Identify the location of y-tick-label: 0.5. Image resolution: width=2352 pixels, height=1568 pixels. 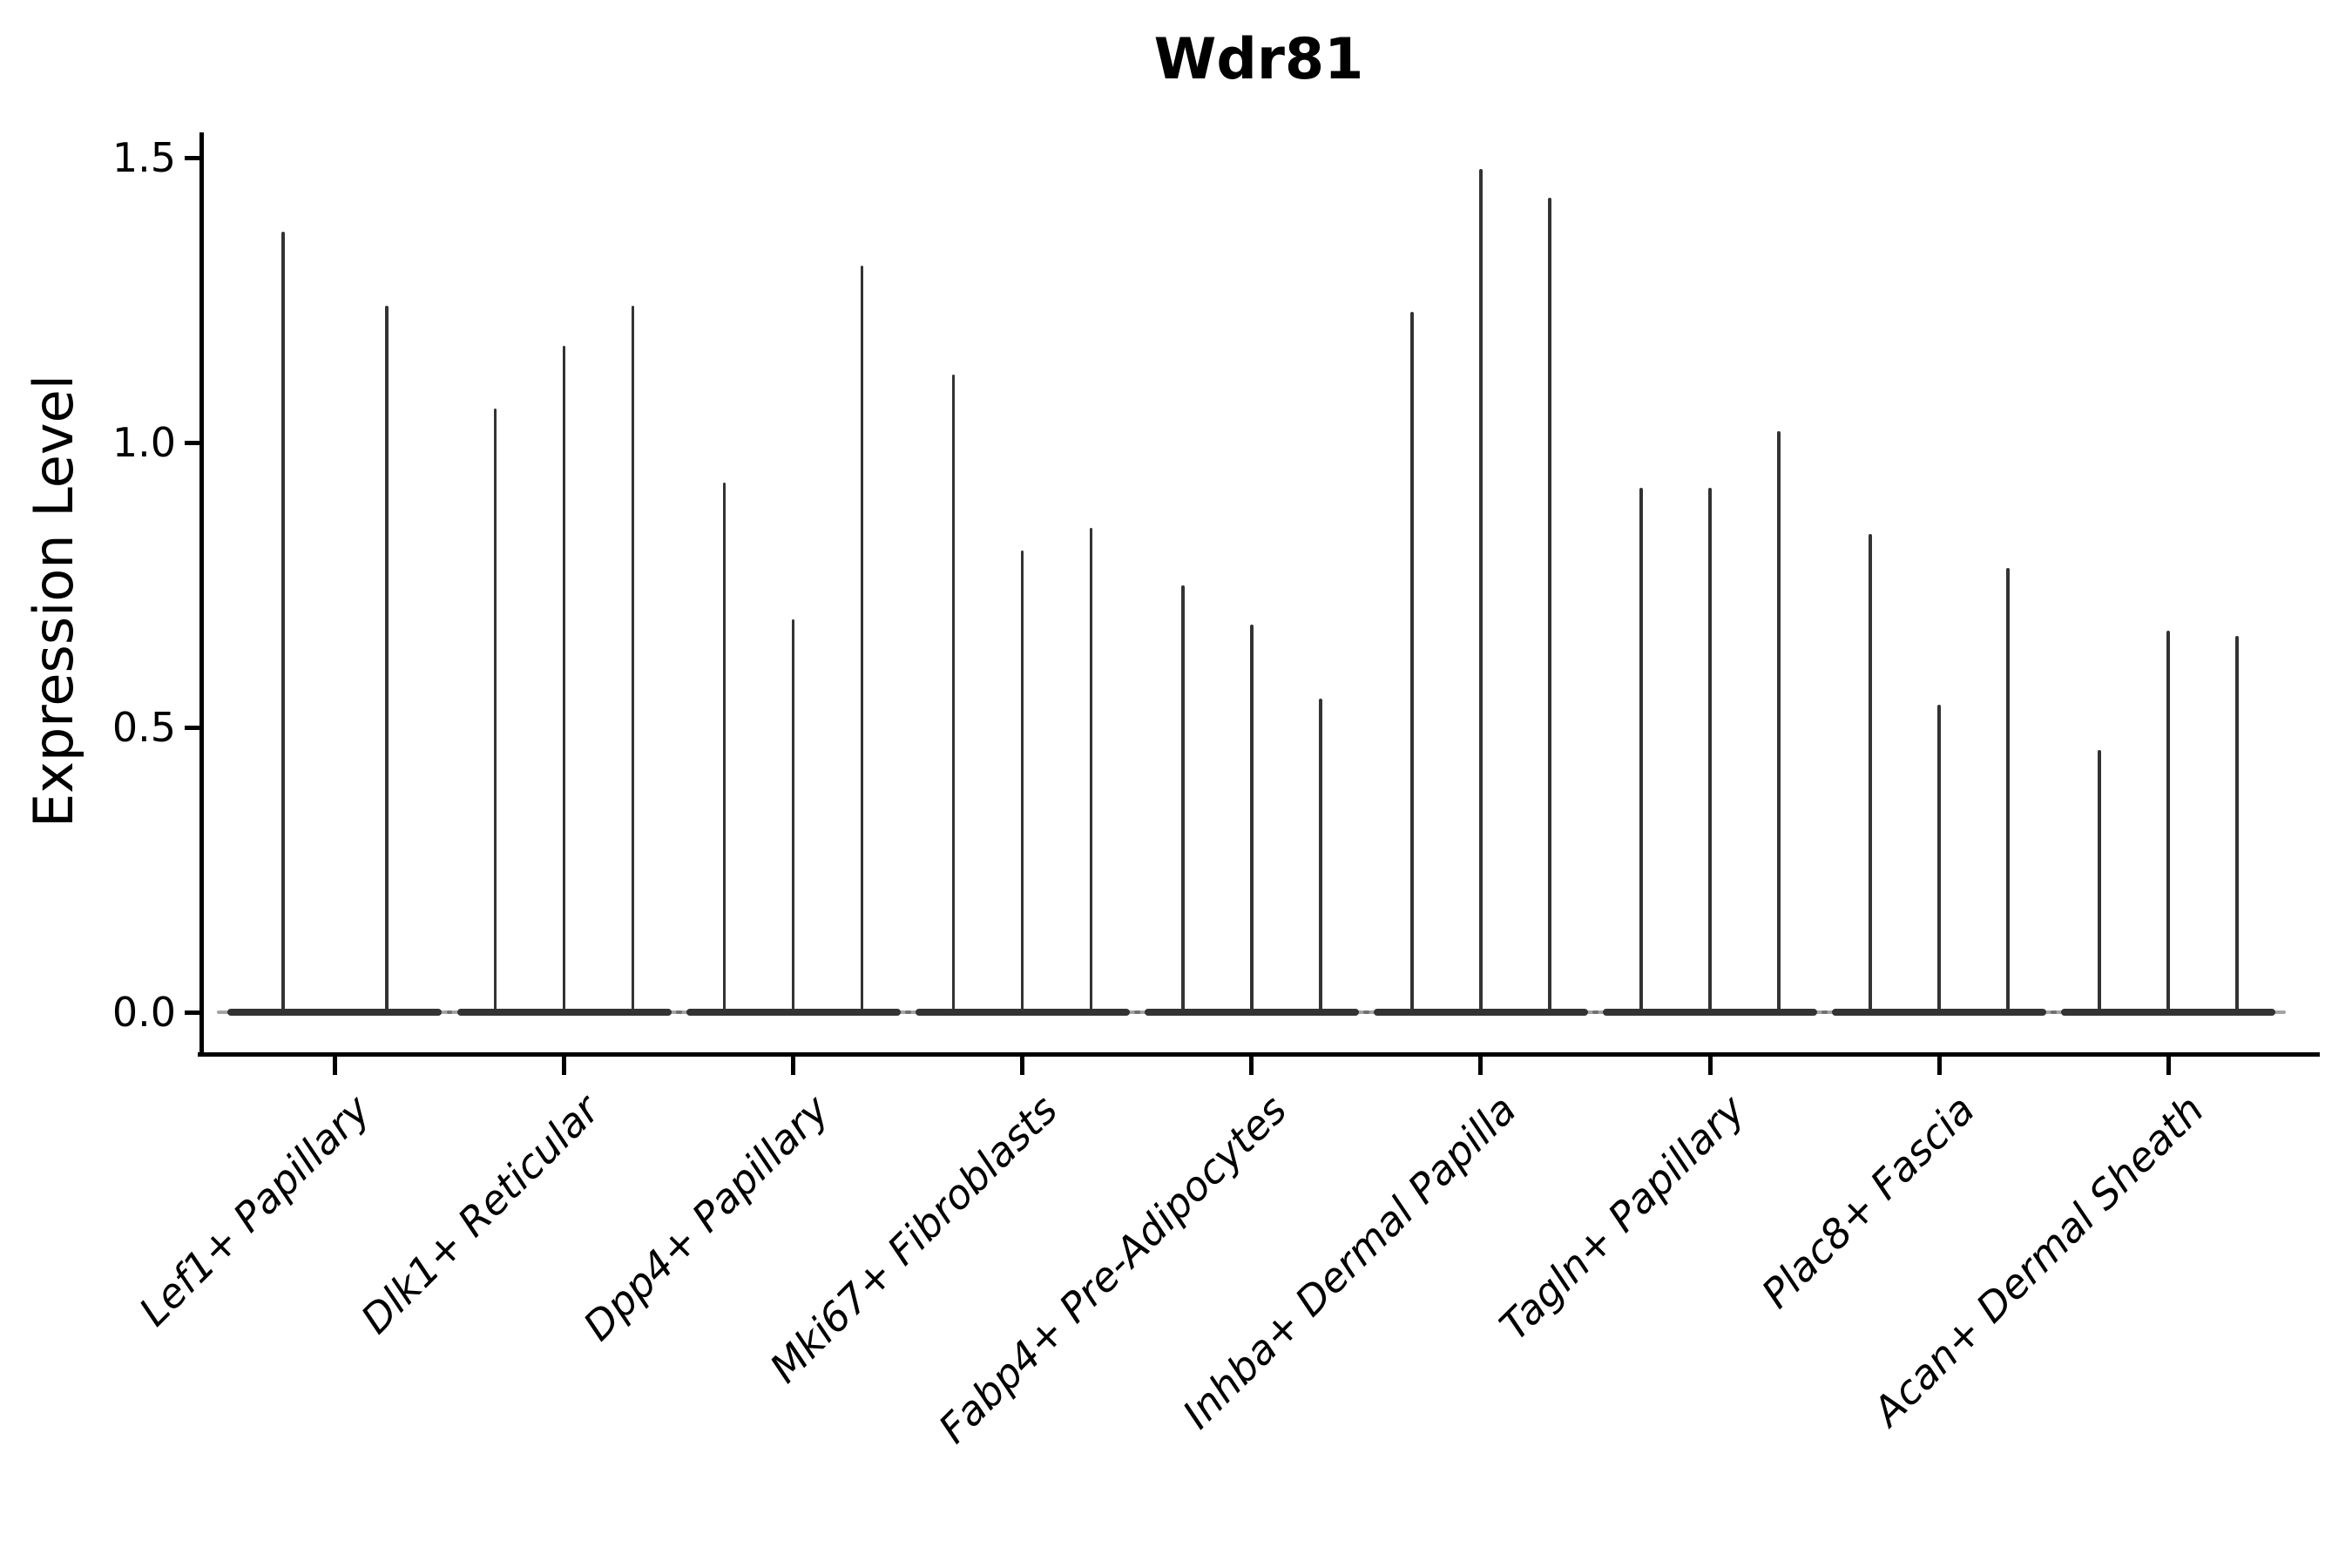
(144, 727).